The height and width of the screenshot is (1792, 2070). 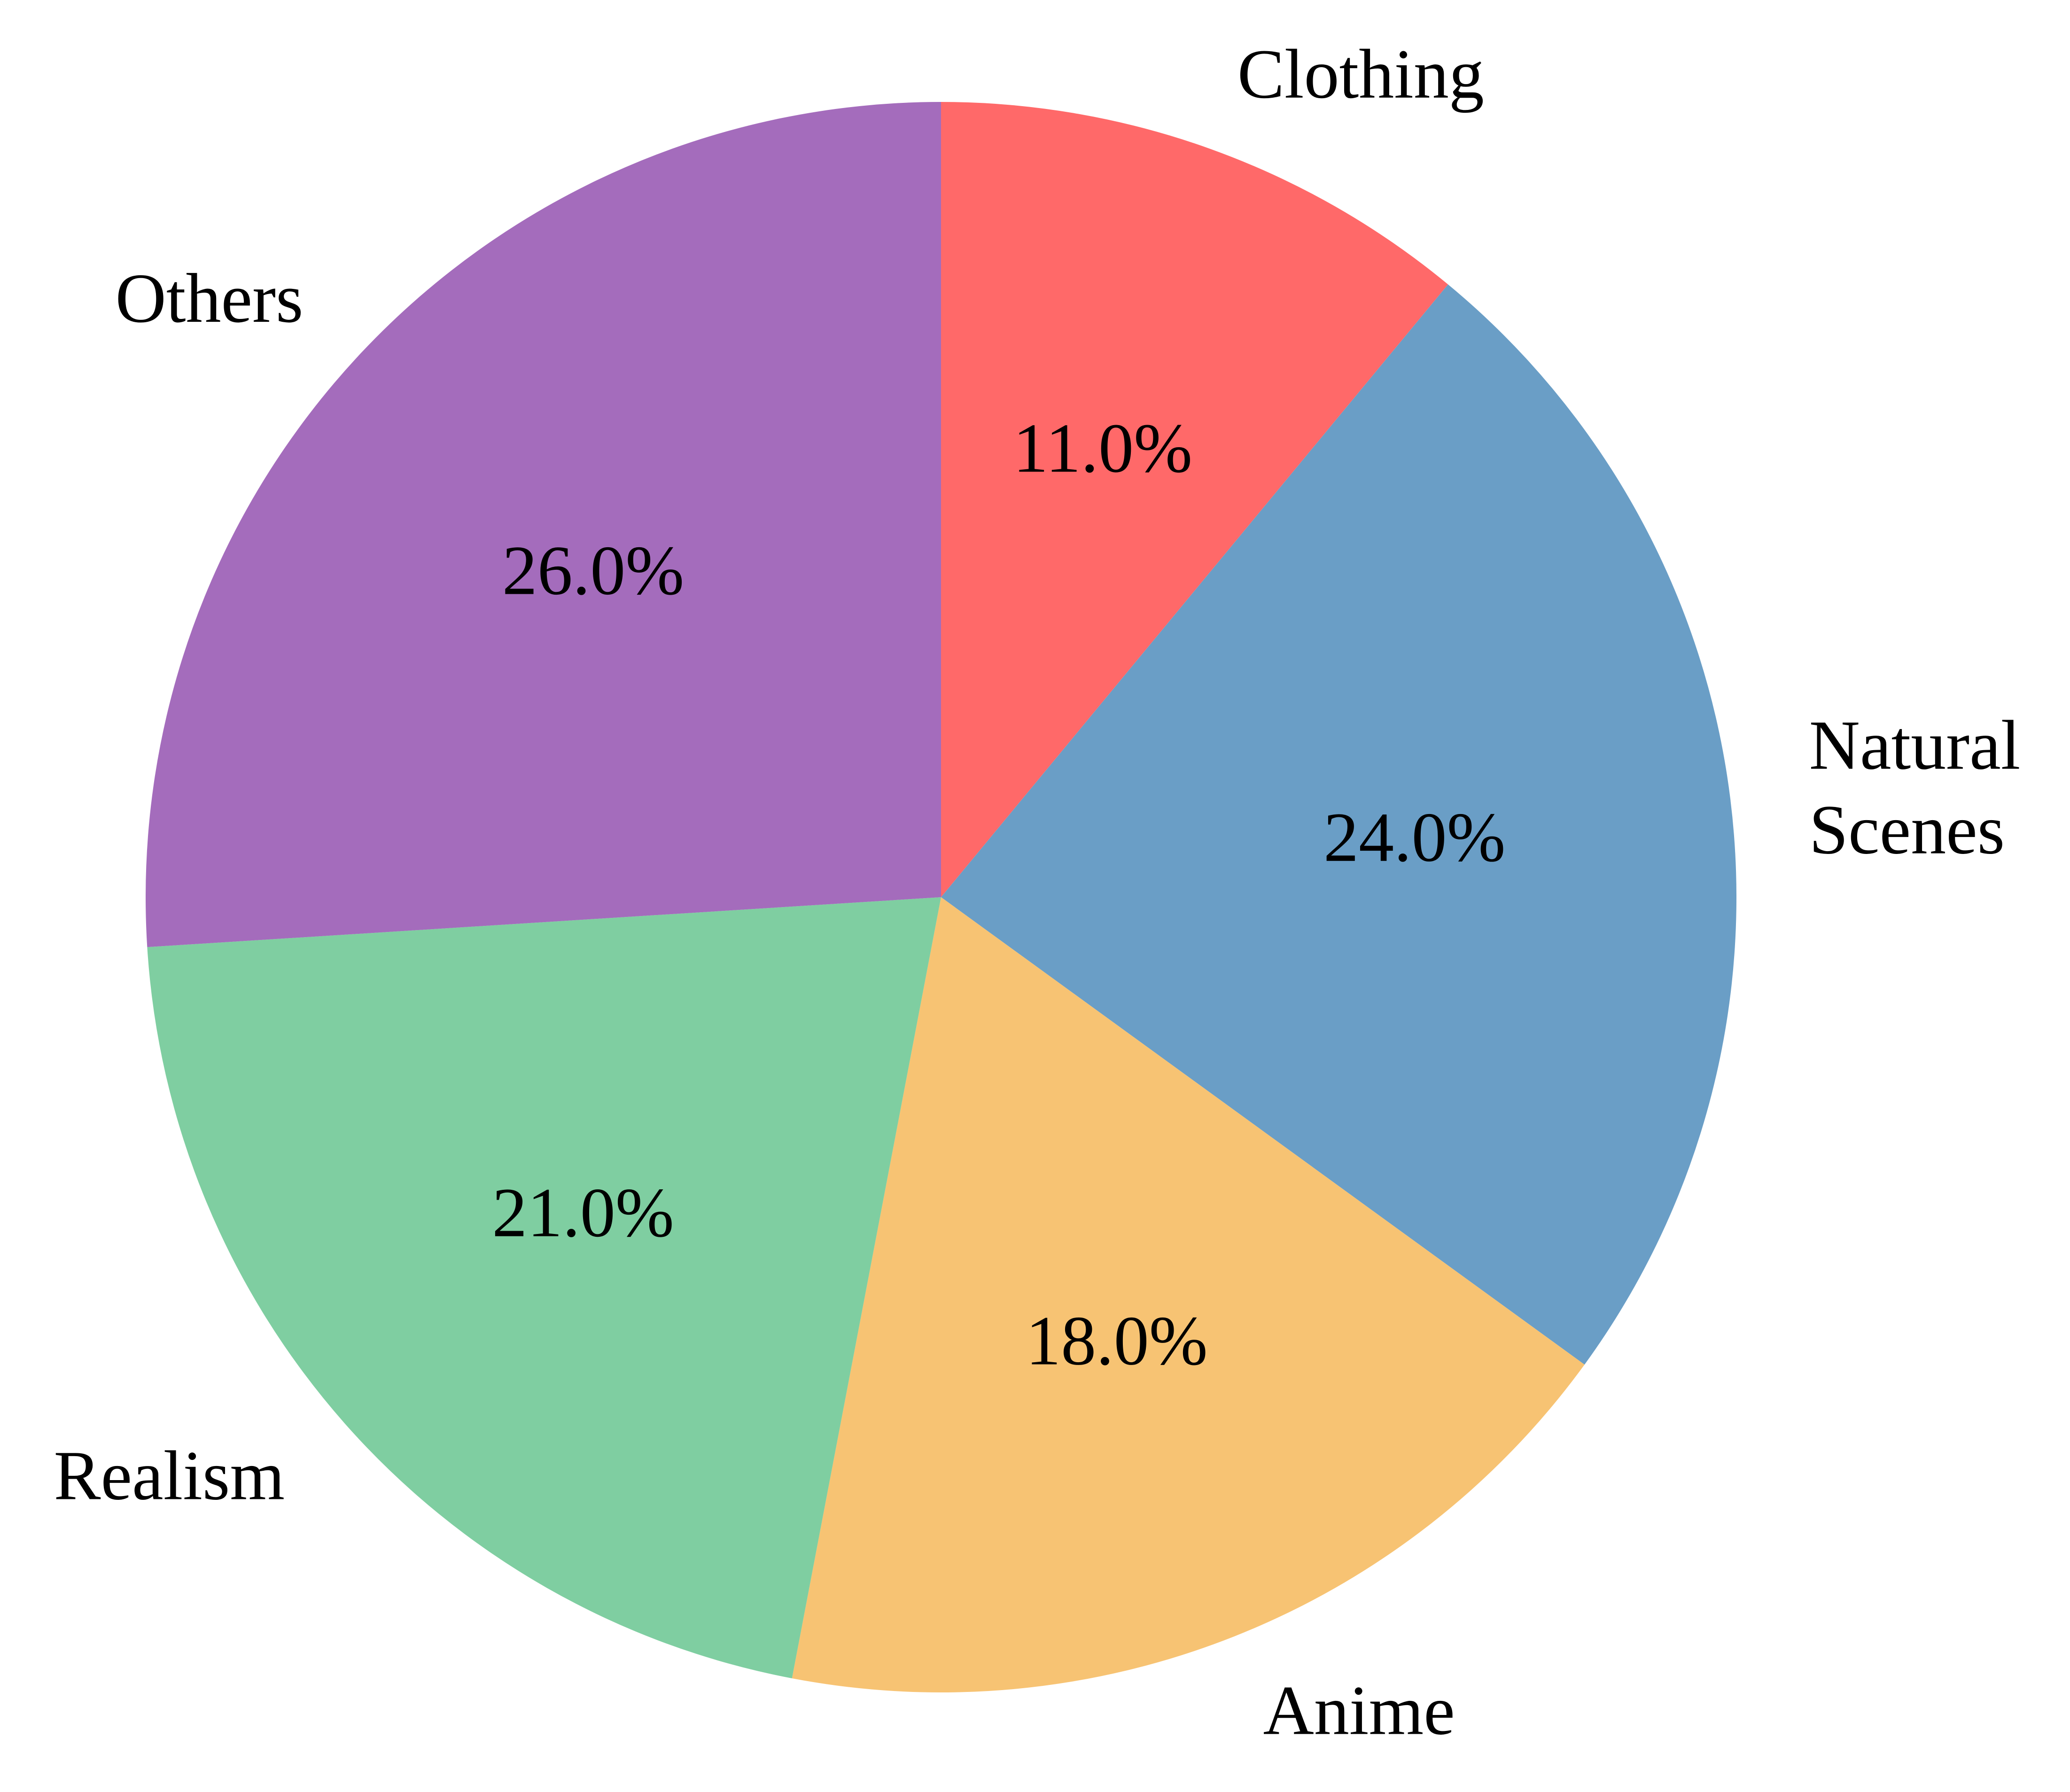 I want to click on category-label-line: Clothing, so click(x=1360, y=74).